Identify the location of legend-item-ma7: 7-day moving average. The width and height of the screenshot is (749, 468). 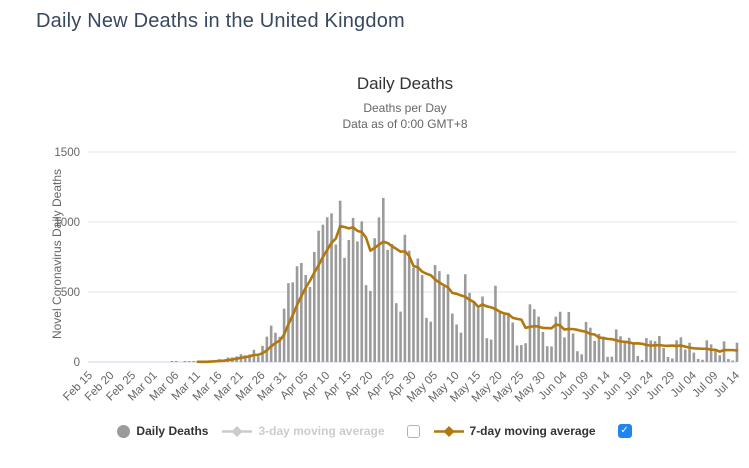
(514, 431).